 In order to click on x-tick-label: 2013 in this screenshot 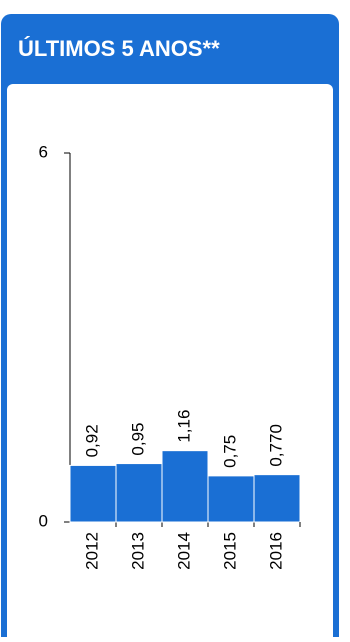, I will do `click(137, 551)`.